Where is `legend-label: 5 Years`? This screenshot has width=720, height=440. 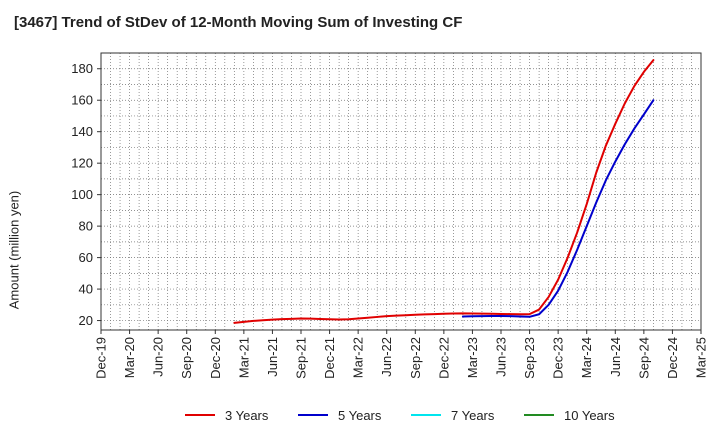
legend-label: 5 Years is located at coordinates (360, 415).